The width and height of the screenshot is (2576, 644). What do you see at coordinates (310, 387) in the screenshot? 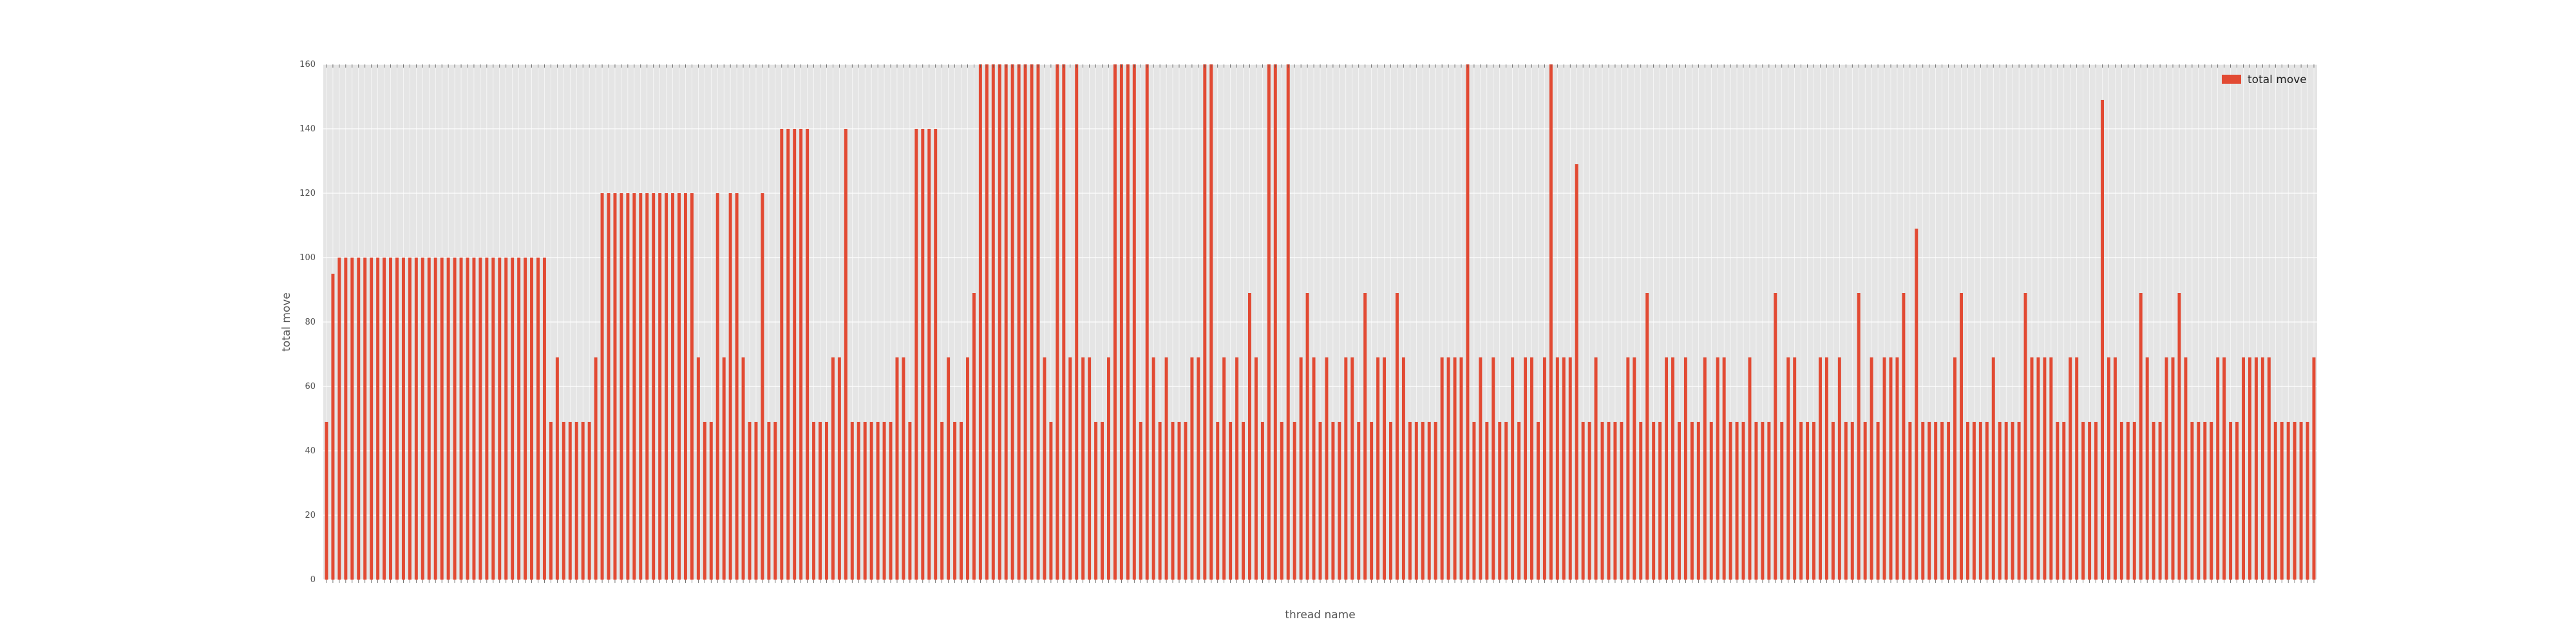
I see `y-tick-label: 60` at bounding box center [310, 387].